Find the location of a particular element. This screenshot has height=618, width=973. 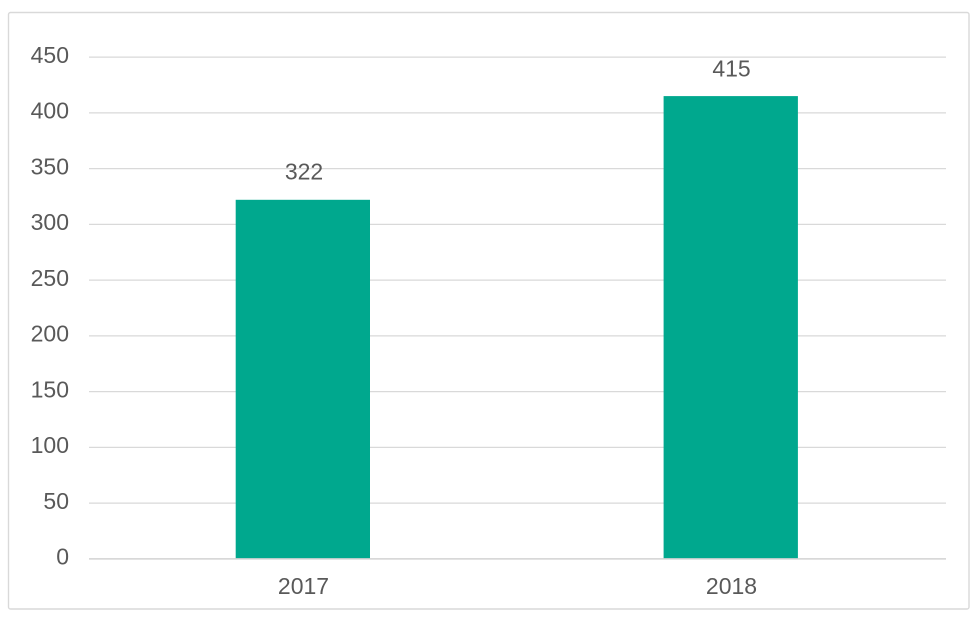

svg-text: 350 is located at coordinates (50, 167).